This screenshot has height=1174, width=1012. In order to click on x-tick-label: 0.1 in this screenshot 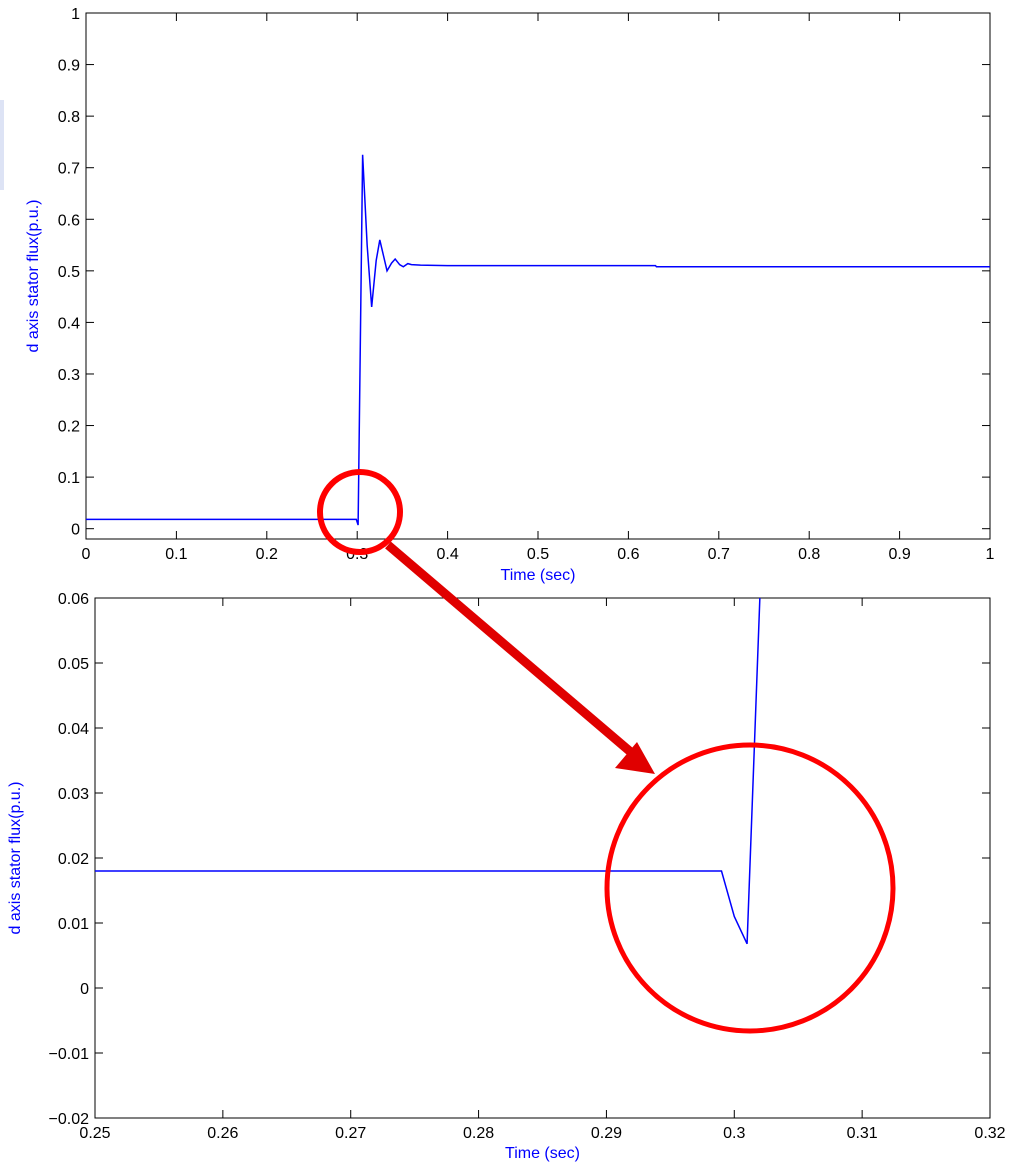, I will do `click(176, 554)`.